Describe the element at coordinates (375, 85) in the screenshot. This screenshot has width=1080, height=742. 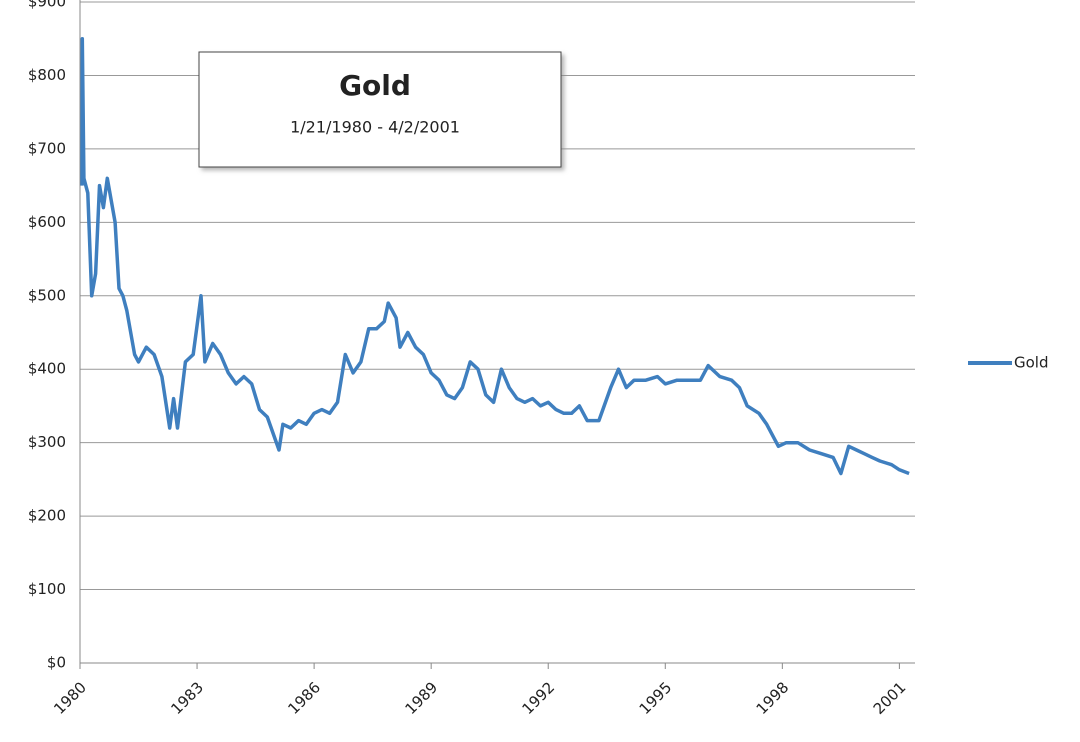
I see `chart-title: Gold` at that location.